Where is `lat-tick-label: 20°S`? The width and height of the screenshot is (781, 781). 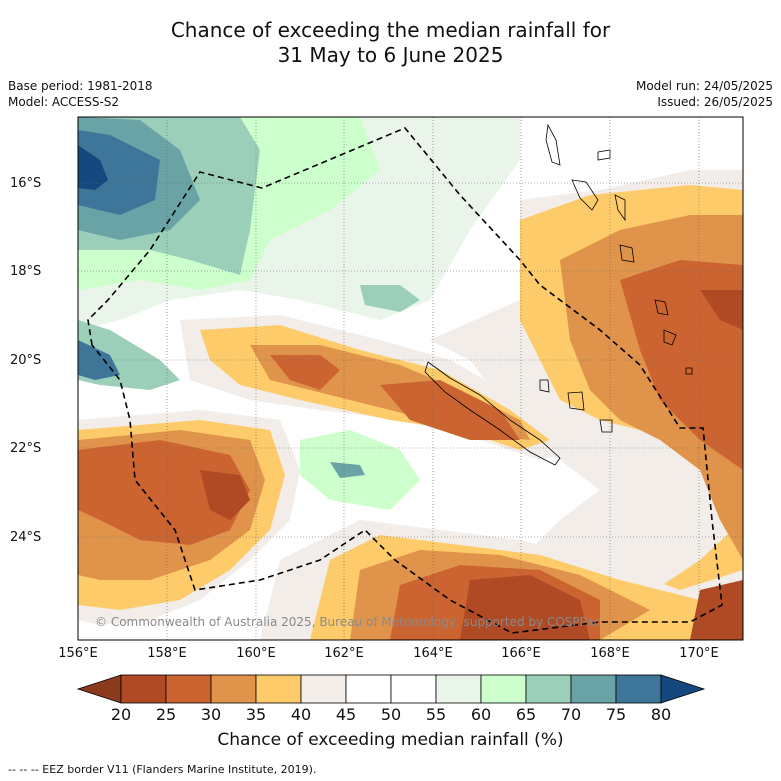
lat-tick-label: 20°S is located at coordinates (26, 360).